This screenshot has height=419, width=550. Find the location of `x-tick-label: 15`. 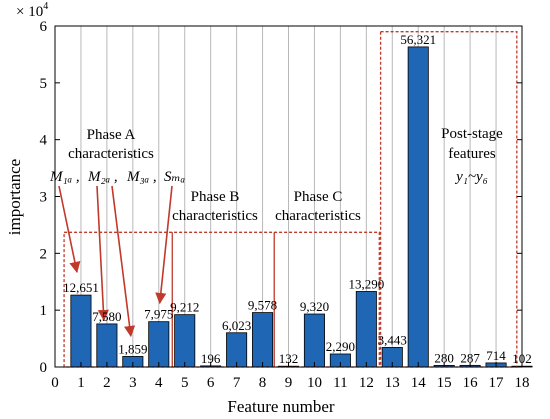

x-tick-label: 15 is located at coordinates (444, 383).